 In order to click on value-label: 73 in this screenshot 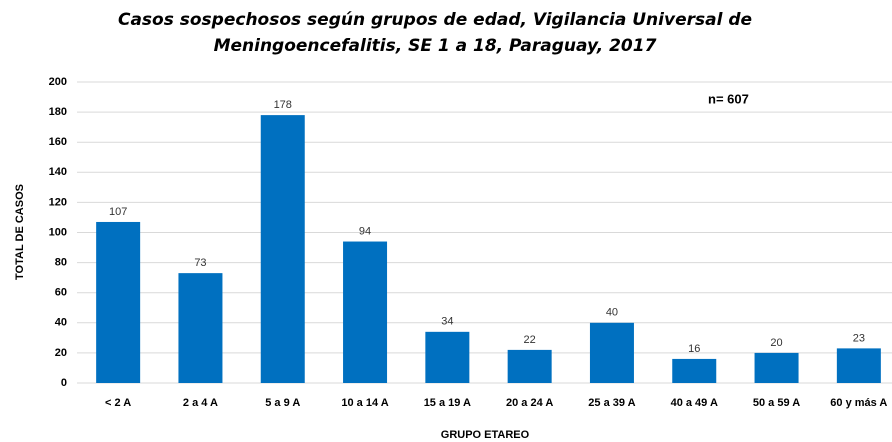, I will do `click(200, 263)`.